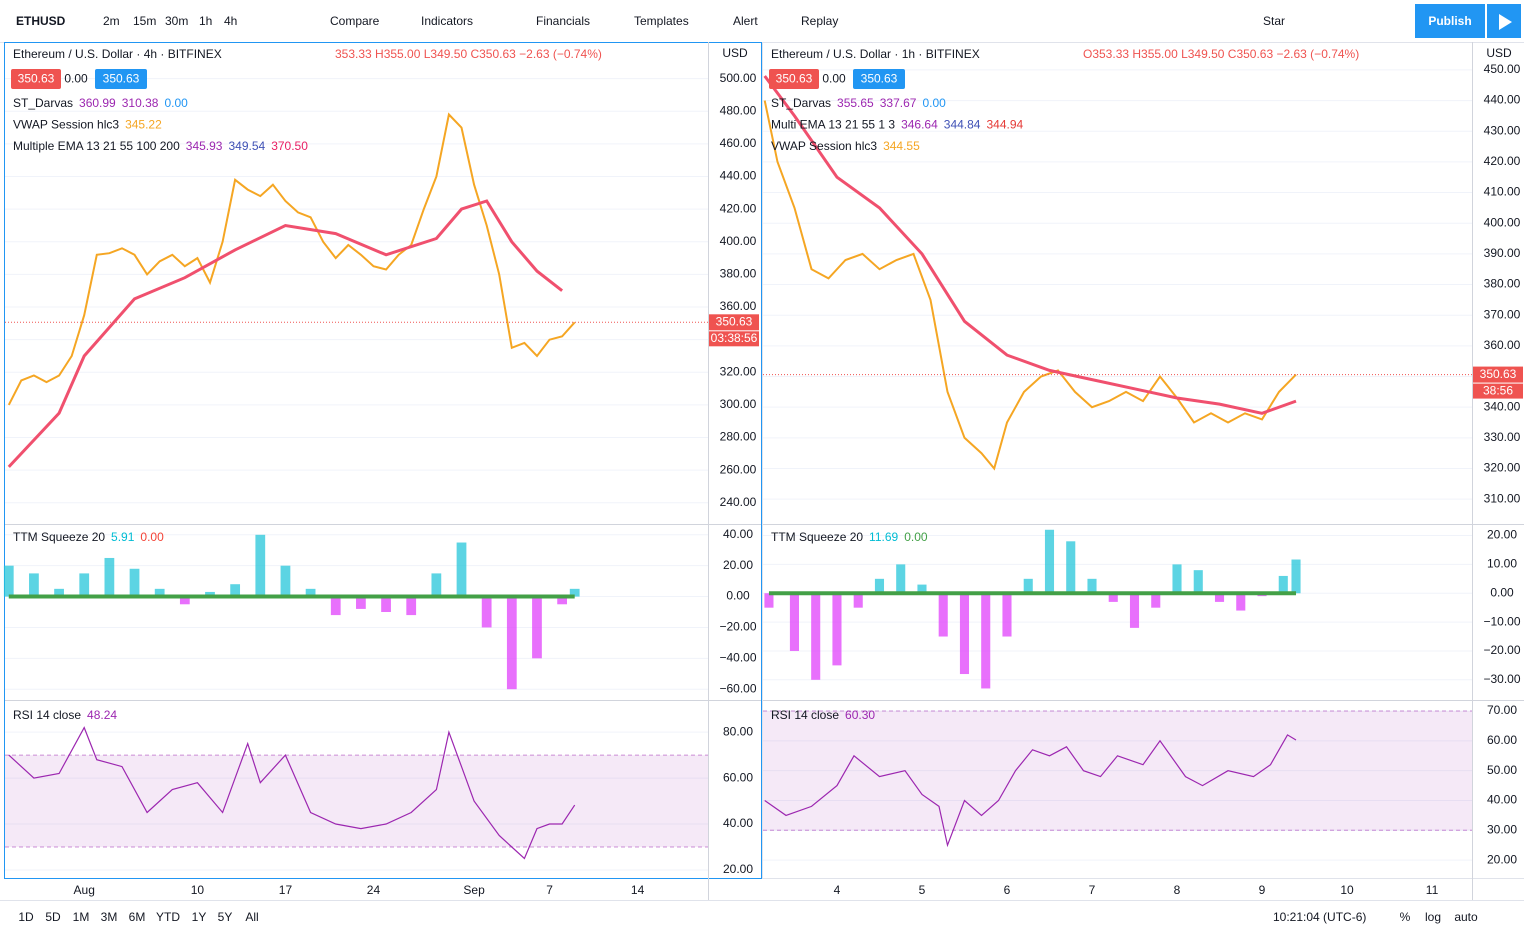 The width and height of the screenshot is (1524, 935). I want to click on legend-value: 48.24, so click(102, 715).